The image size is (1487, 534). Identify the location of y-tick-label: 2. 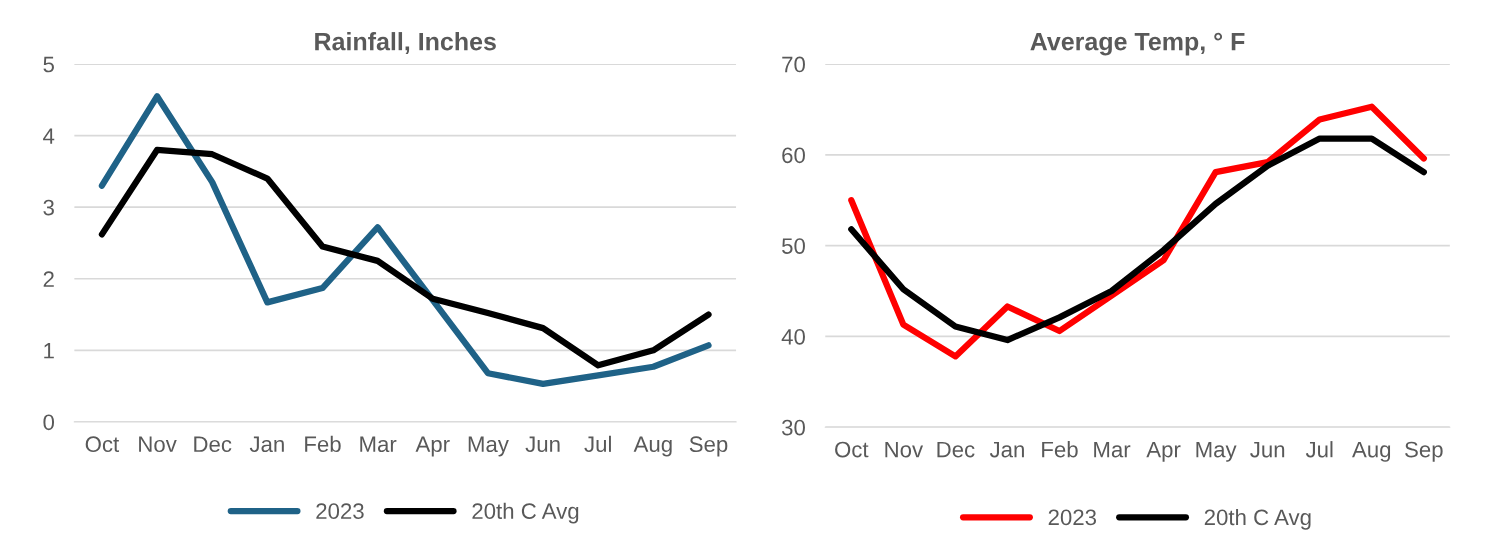
(48, 279).